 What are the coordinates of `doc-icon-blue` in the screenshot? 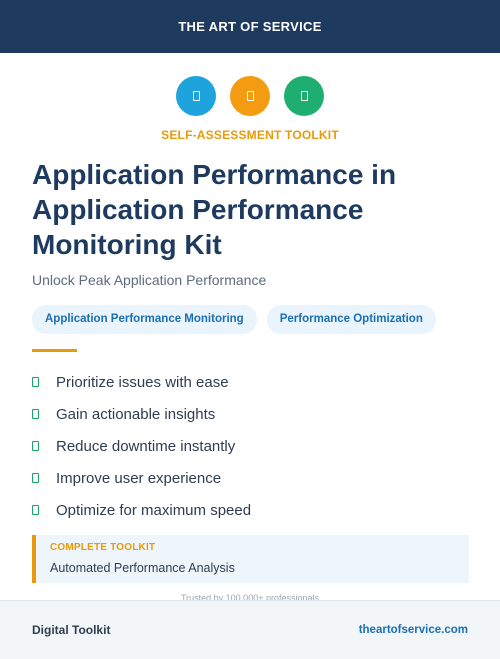 It's located at (196, 96).